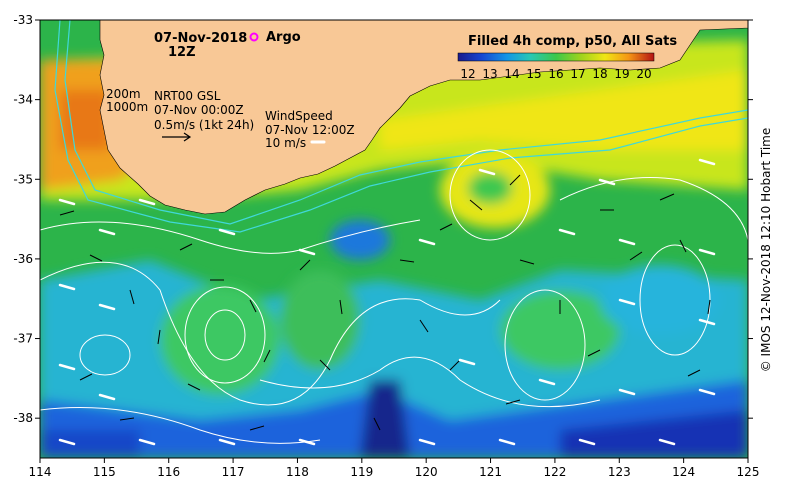  I want to click on legend-ticks: 12 13 14 15 16 17 18 19 20, so click(555, 74).